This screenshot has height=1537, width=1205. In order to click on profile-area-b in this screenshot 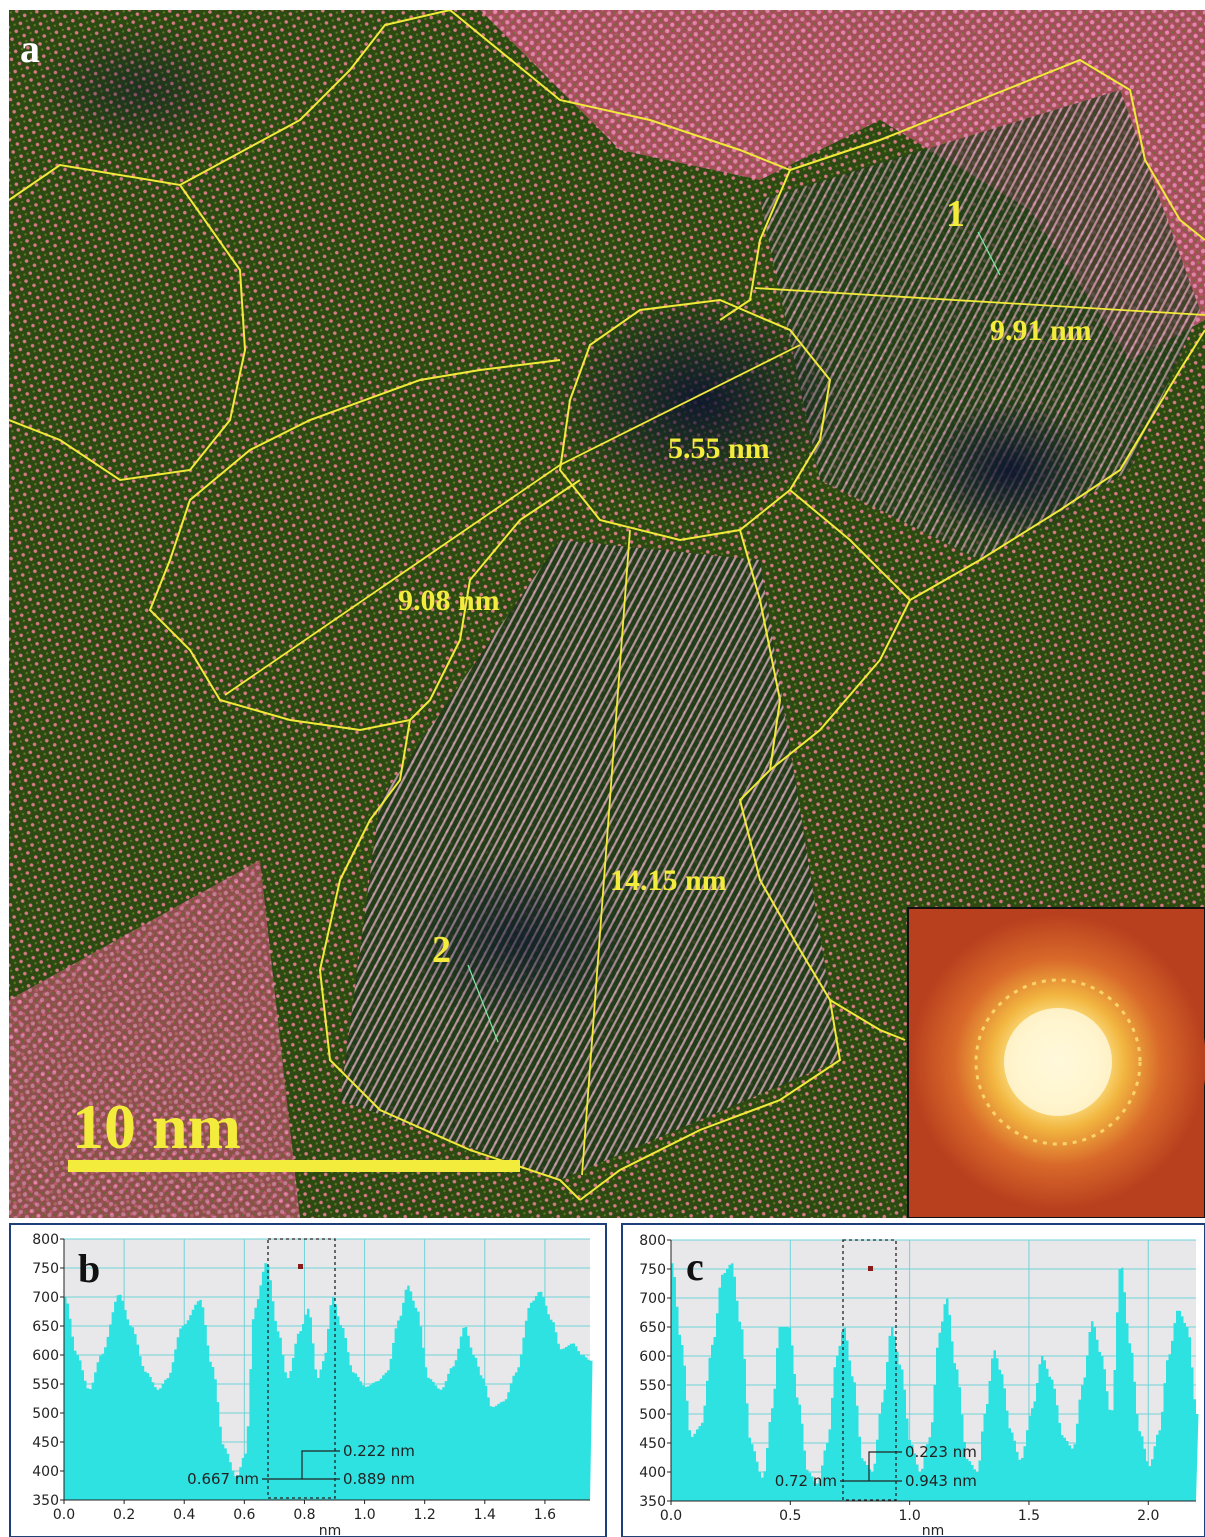, I will do `click(328, 1381)`.